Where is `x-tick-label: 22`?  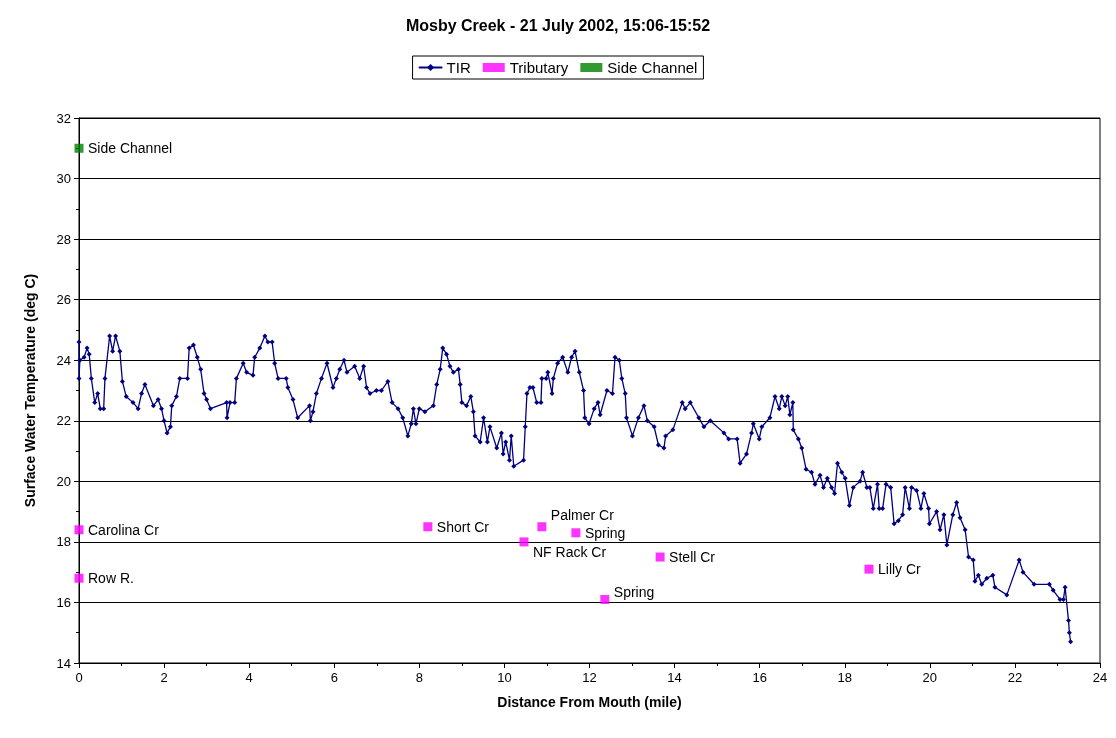 x-tick-label: 22 is located at coordinates (1015, 677).